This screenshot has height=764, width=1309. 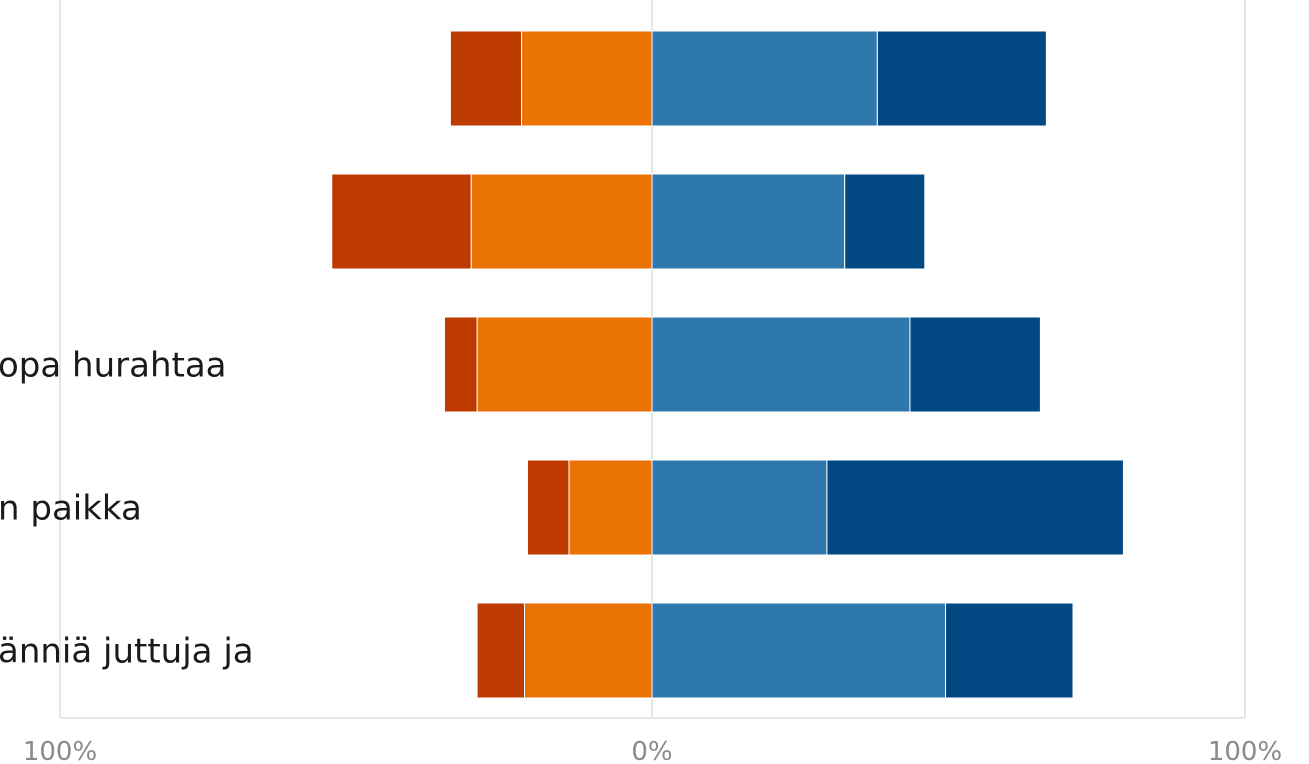 What do you see at coordinates (113, 366) in the screenshot?
I see `category-label-row-2: opa hurahtaa` at bounding box center [113, 366].